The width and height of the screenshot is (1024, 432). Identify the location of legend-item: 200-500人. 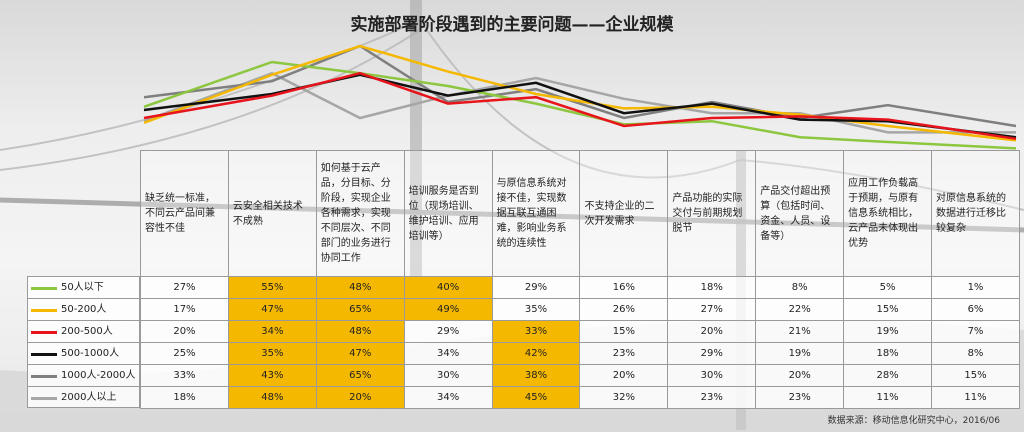
(83, 331).